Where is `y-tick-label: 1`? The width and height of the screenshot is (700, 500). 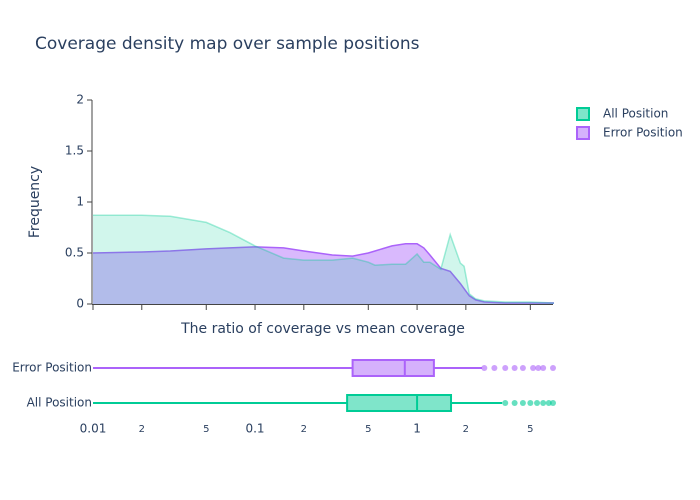
y-tick-label: 1 is located at coordinates (80, 202).